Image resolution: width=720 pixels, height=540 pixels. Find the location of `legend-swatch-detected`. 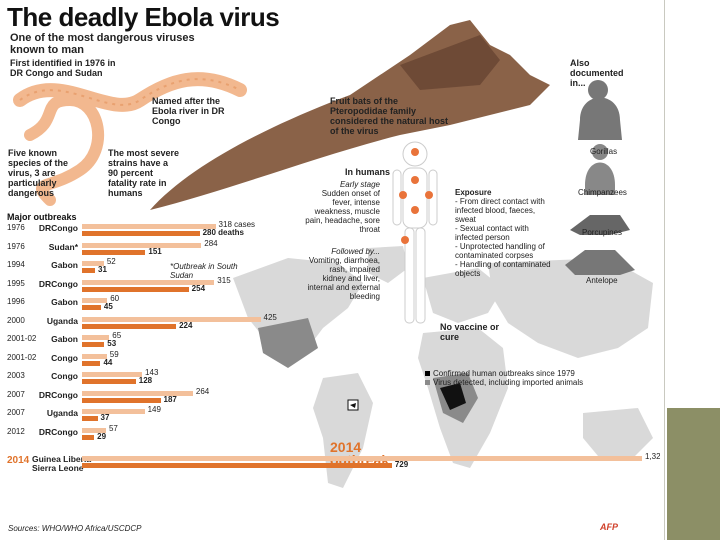

legend-swatch-detected is located at coordinates (427, 383).